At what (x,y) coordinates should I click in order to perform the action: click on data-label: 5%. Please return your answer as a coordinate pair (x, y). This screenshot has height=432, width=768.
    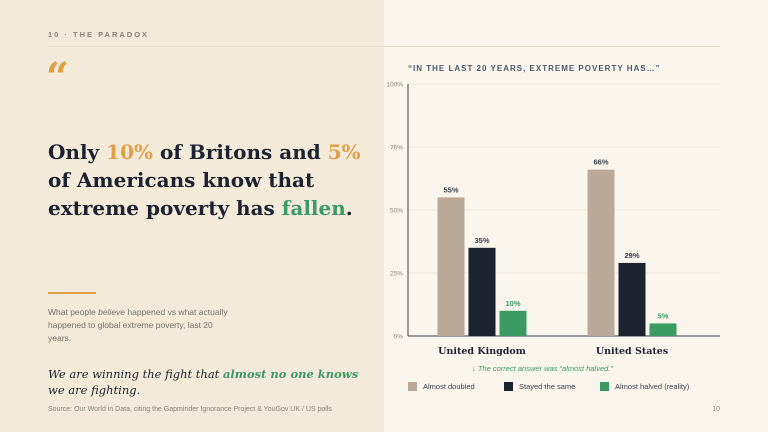
    Looking at the image, I should click on (663, 315).